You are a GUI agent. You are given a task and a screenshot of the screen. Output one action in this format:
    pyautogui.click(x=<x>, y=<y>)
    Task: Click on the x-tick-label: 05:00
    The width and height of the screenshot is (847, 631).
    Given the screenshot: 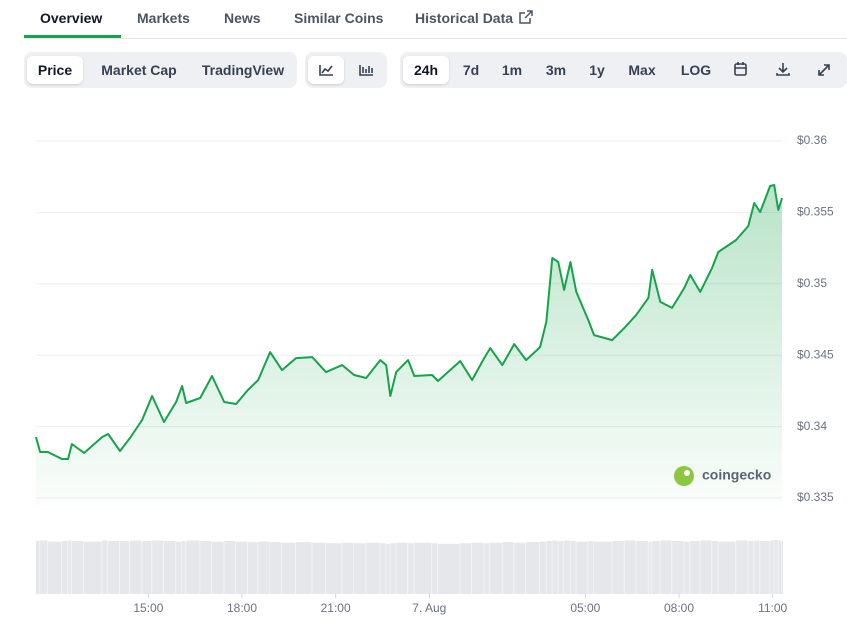 What is the action you would take?
    pyautogui.click(x=585, y=608)
    